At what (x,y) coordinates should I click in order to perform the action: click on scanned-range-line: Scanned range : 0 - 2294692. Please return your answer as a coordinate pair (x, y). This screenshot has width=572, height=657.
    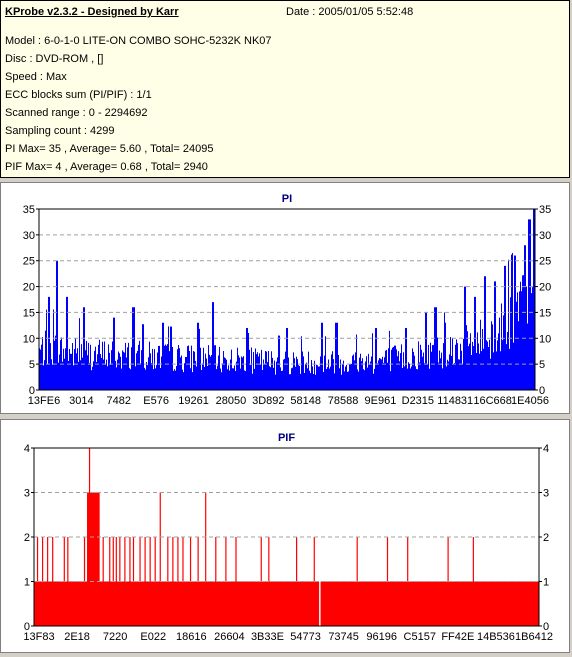
    Looking at the image, I should click on (76, 113).